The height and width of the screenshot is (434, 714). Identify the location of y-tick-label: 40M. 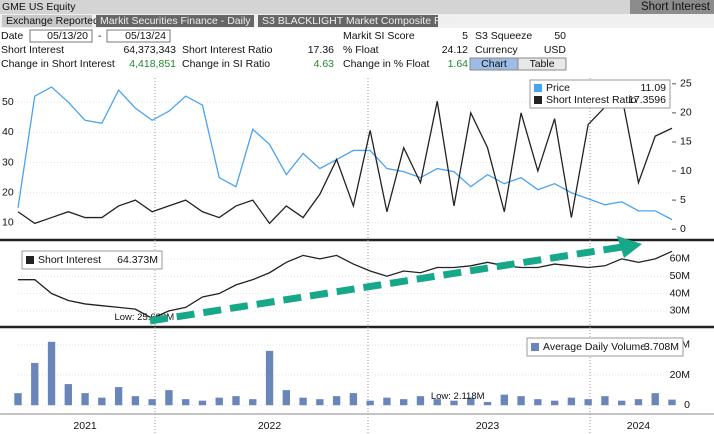
(680, 293).